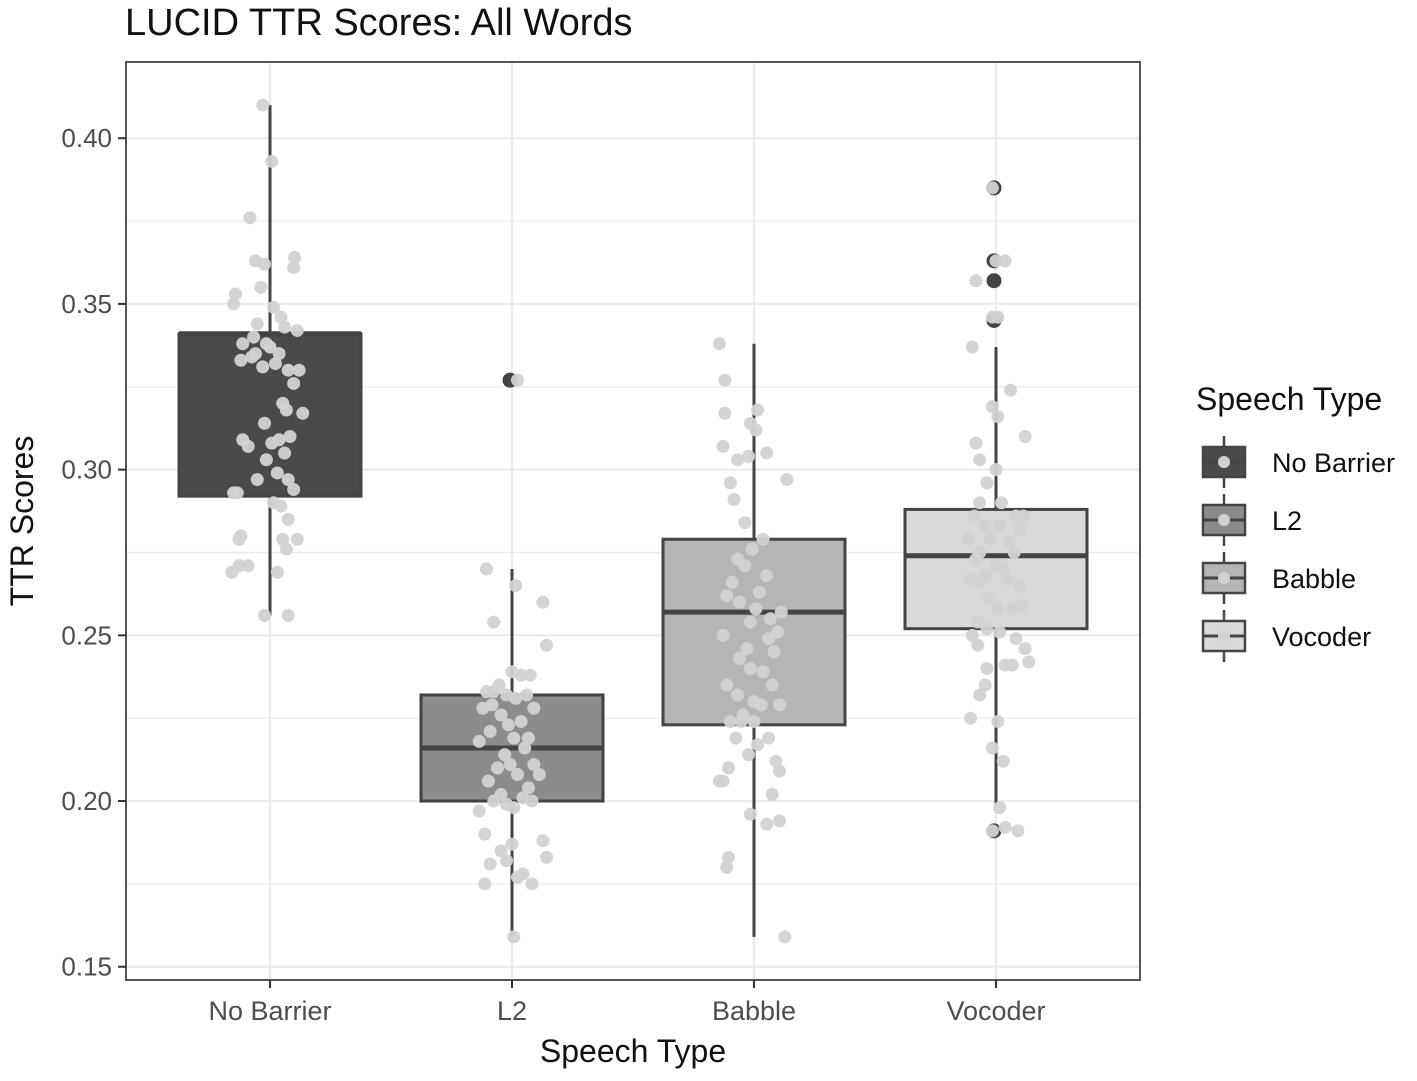 The width and height of the screenshot is (1417, 1081). I want to click on y-axis-label: TTR Scores, so click(22, 521).